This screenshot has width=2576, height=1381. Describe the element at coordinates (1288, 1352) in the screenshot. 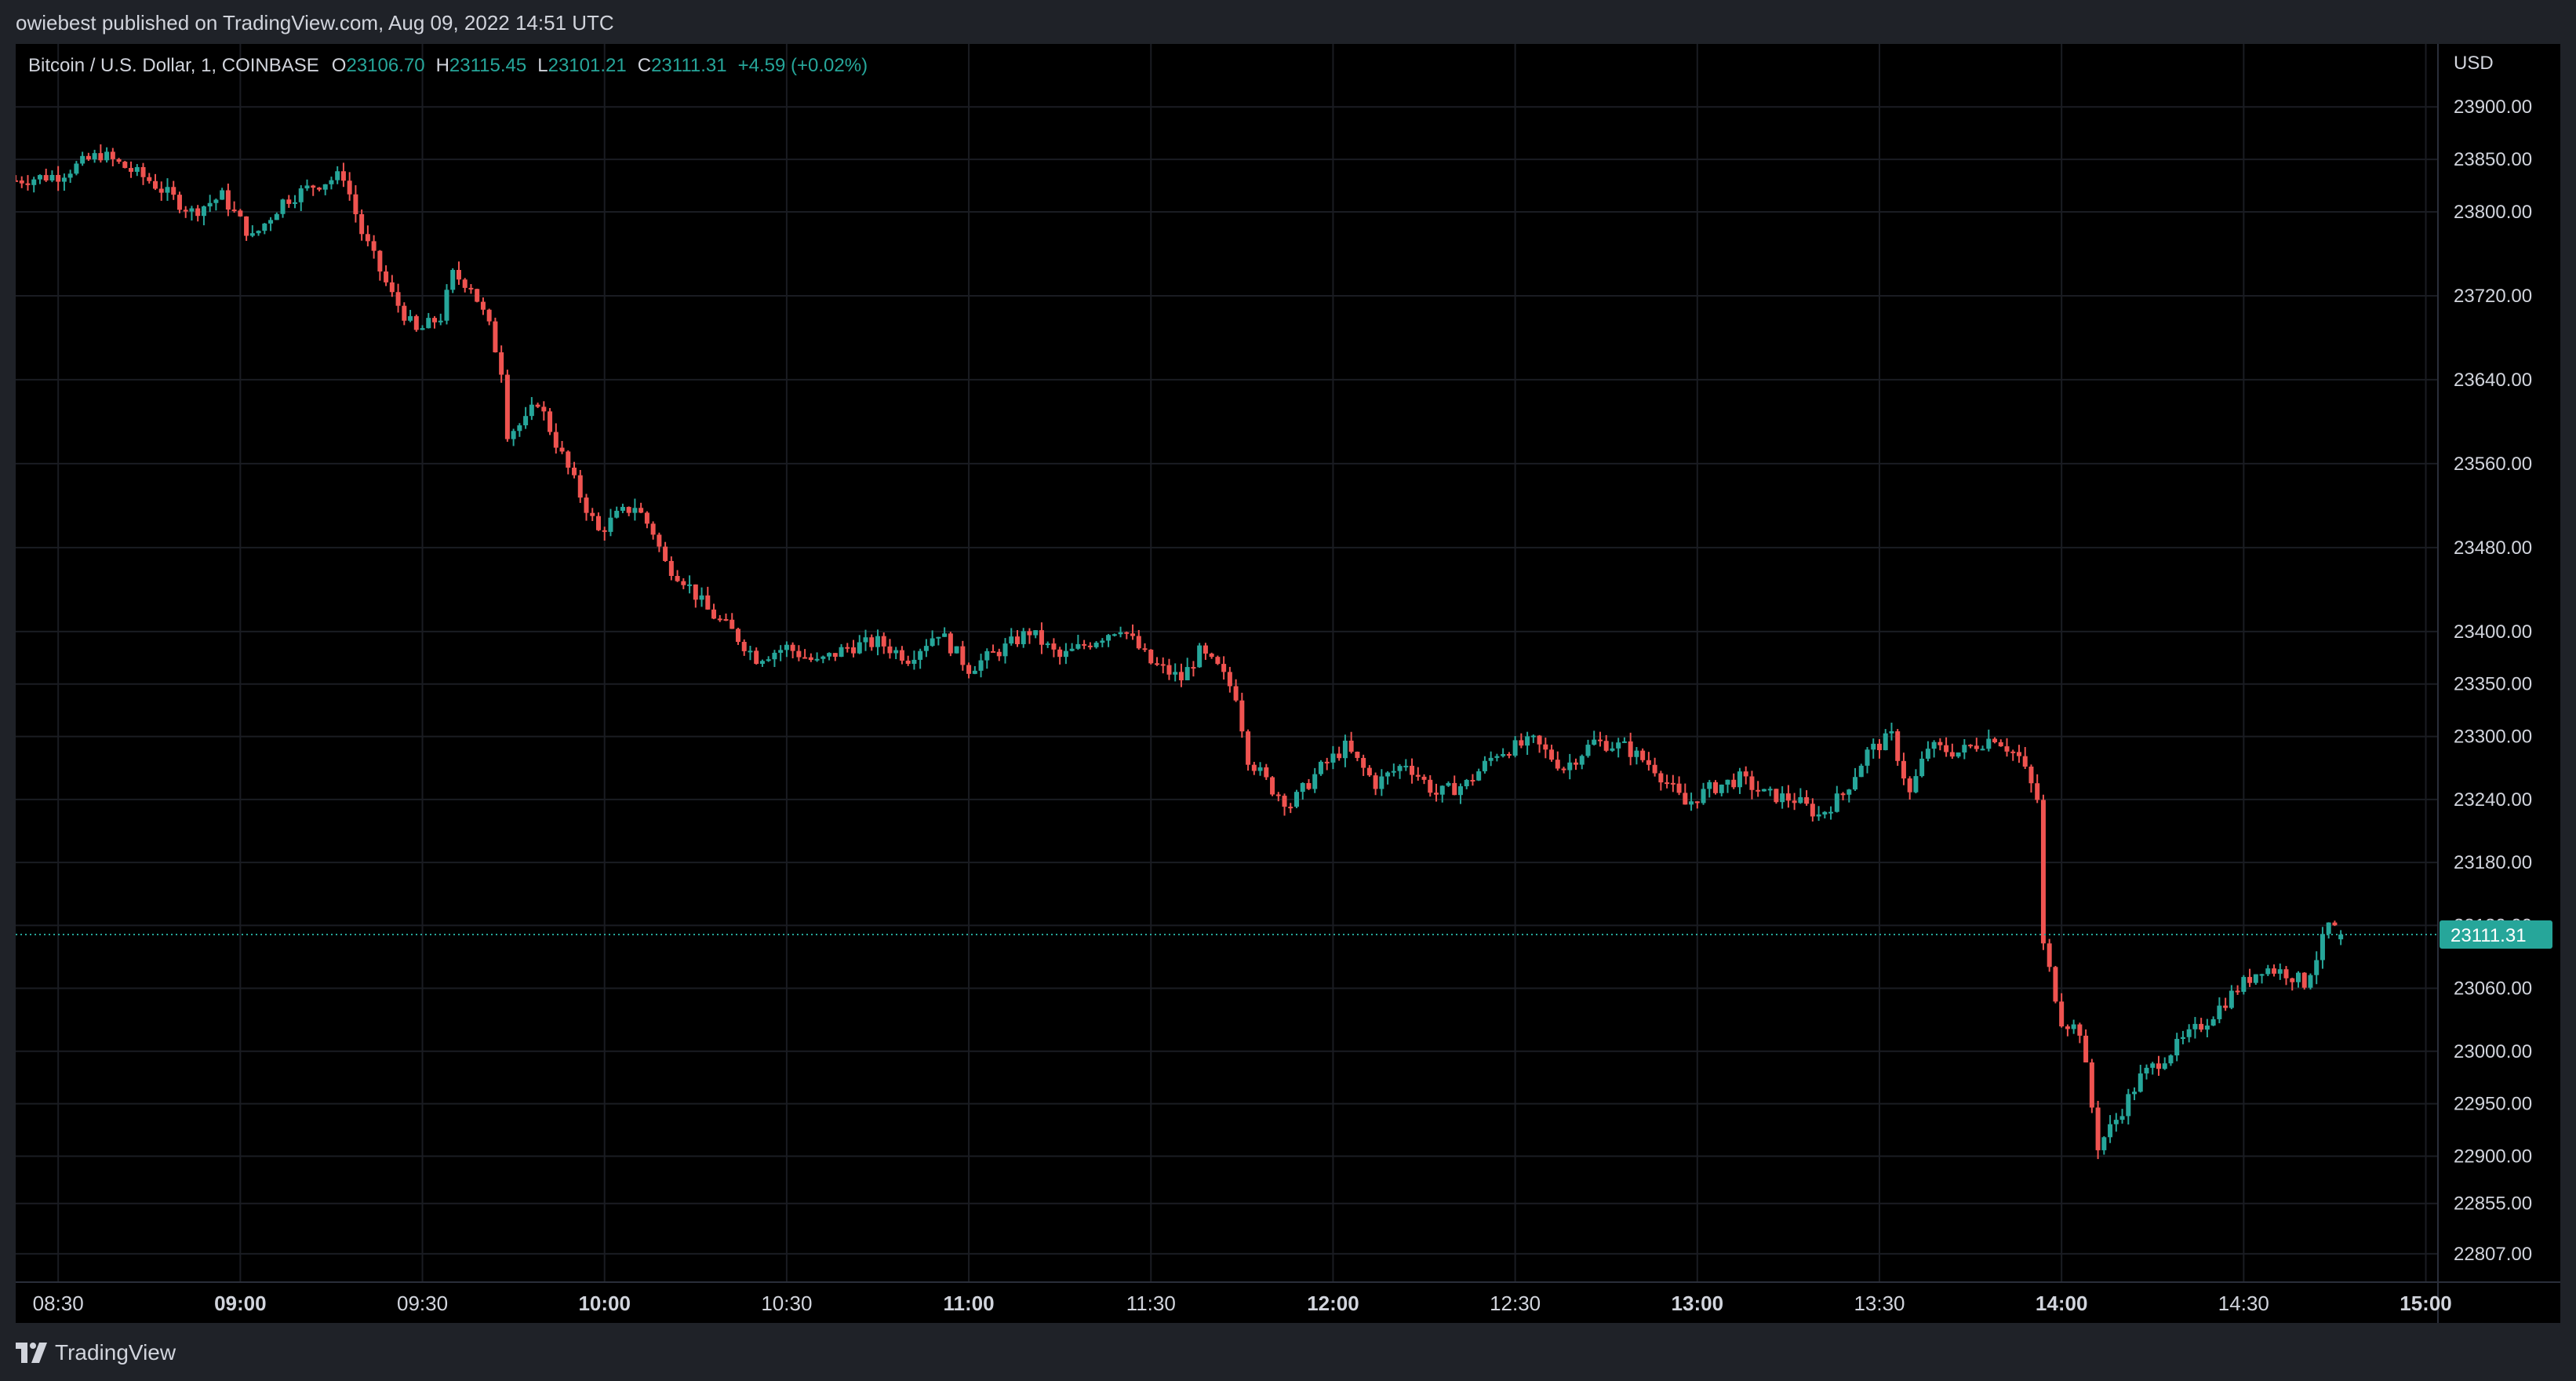

I see `footer-bar: TradingView` at that location.